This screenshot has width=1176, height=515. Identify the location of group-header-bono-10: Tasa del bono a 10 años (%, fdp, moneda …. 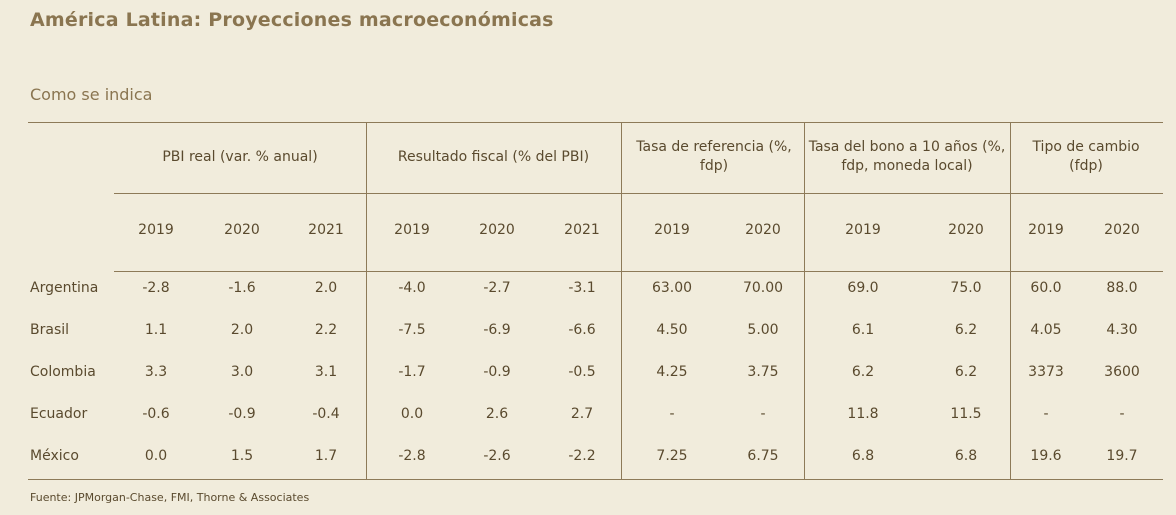
(907, 156).